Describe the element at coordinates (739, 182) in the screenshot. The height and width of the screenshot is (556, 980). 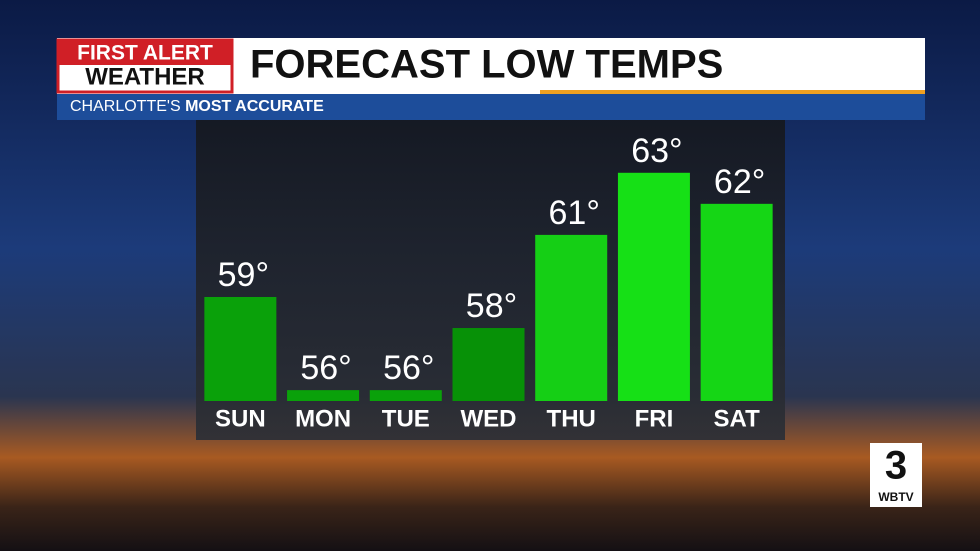
I see `value-label: 62°` at that location.